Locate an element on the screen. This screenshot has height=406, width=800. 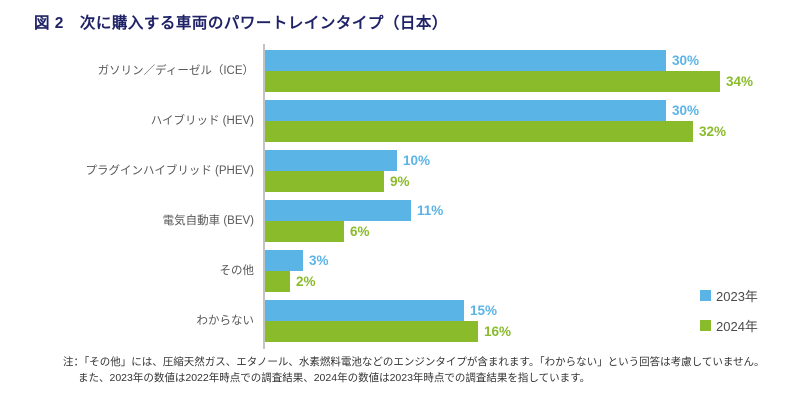
category-label: ガソリン／ディーゼル（ICE） is located at coordinates (175, 70).